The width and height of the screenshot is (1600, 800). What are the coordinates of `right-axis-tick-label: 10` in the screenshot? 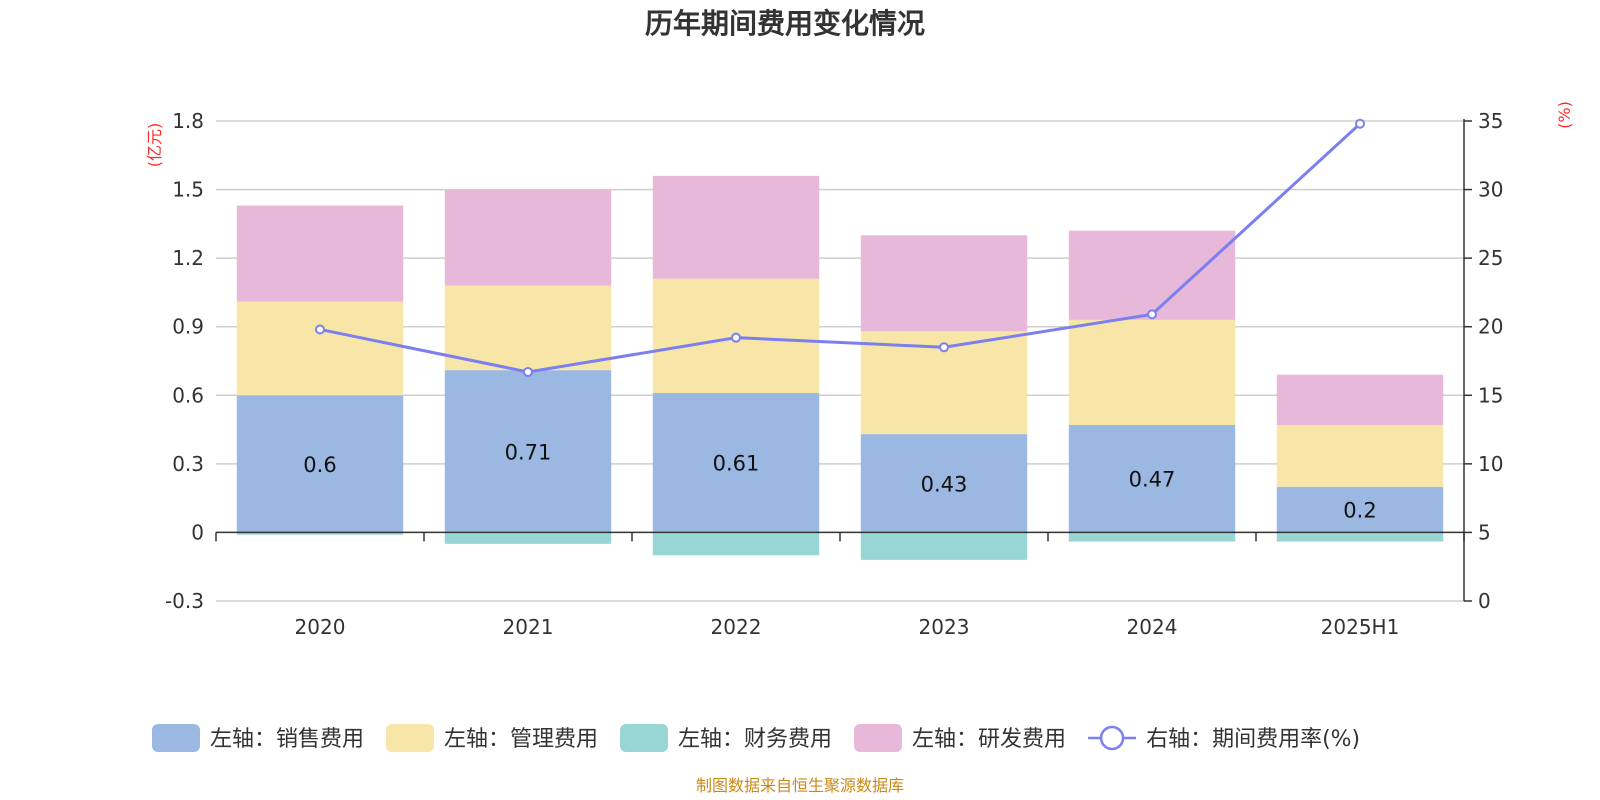 It's located at (1490, 464).